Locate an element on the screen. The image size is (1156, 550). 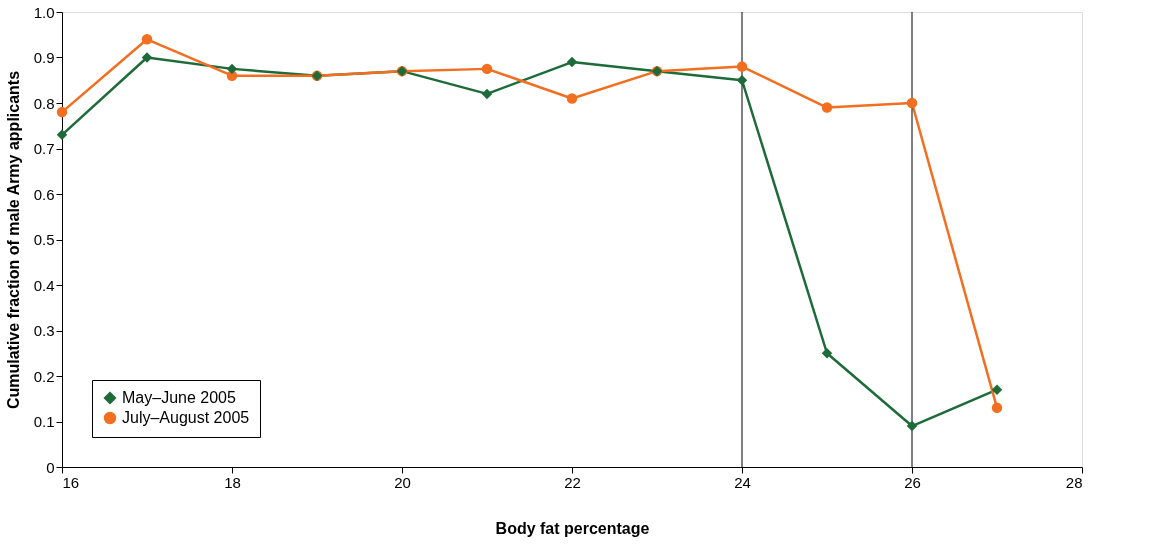
x-axis-title: Body fat percentage is located at coordinates (572, 528).